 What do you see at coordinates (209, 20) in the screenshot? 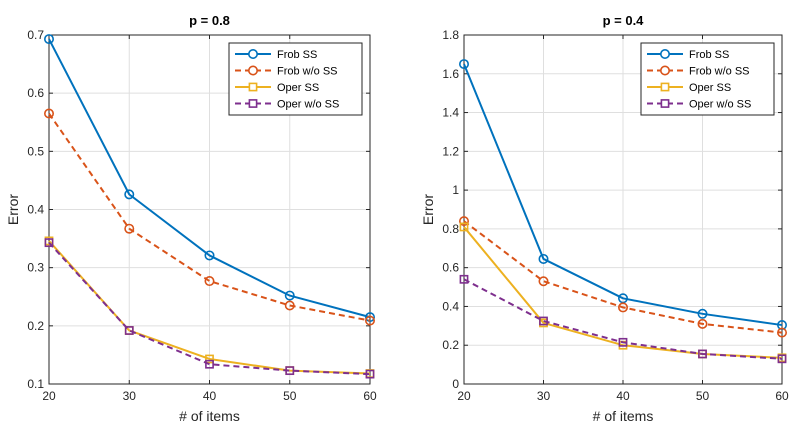
I see `chart-title: p = 0.8` at bounding box center [209, 20].